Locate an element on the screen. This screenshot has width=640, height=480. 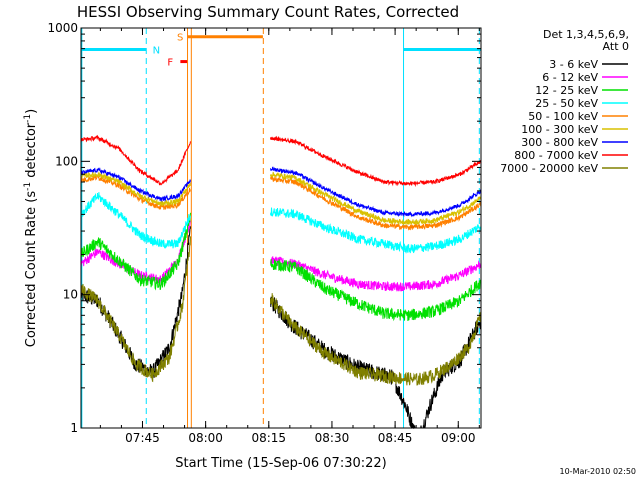
legend-header-1: Det 1,3,4,5,6,9, is located at coordinates (586, 34).